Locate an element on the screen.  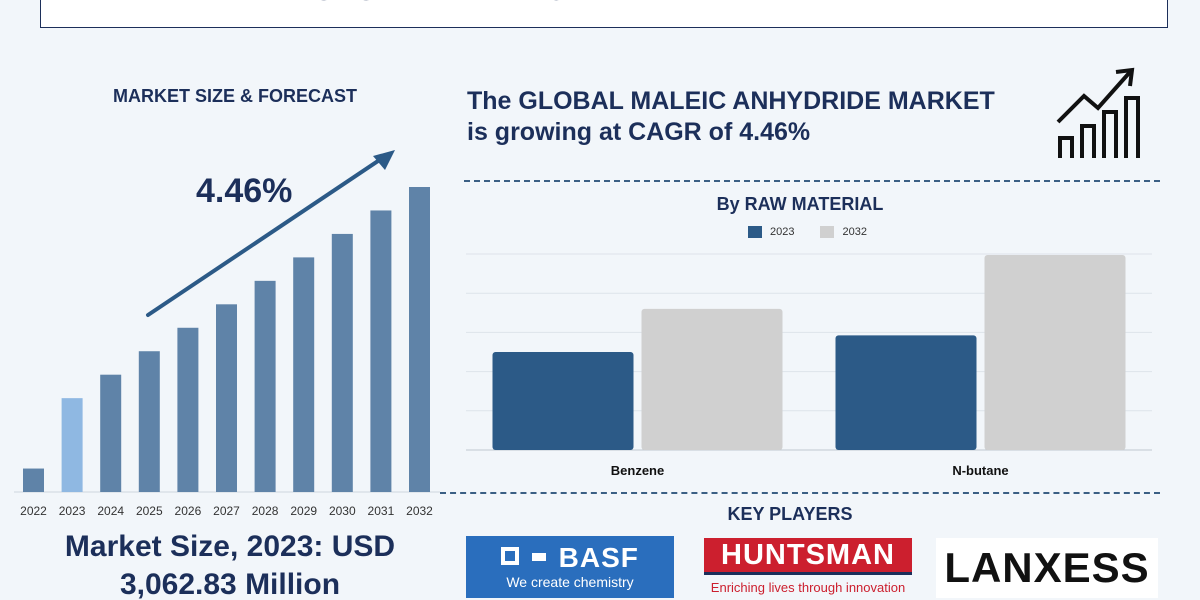
raw-bar-Benzene-2023 is located at coordinates (563, 401).